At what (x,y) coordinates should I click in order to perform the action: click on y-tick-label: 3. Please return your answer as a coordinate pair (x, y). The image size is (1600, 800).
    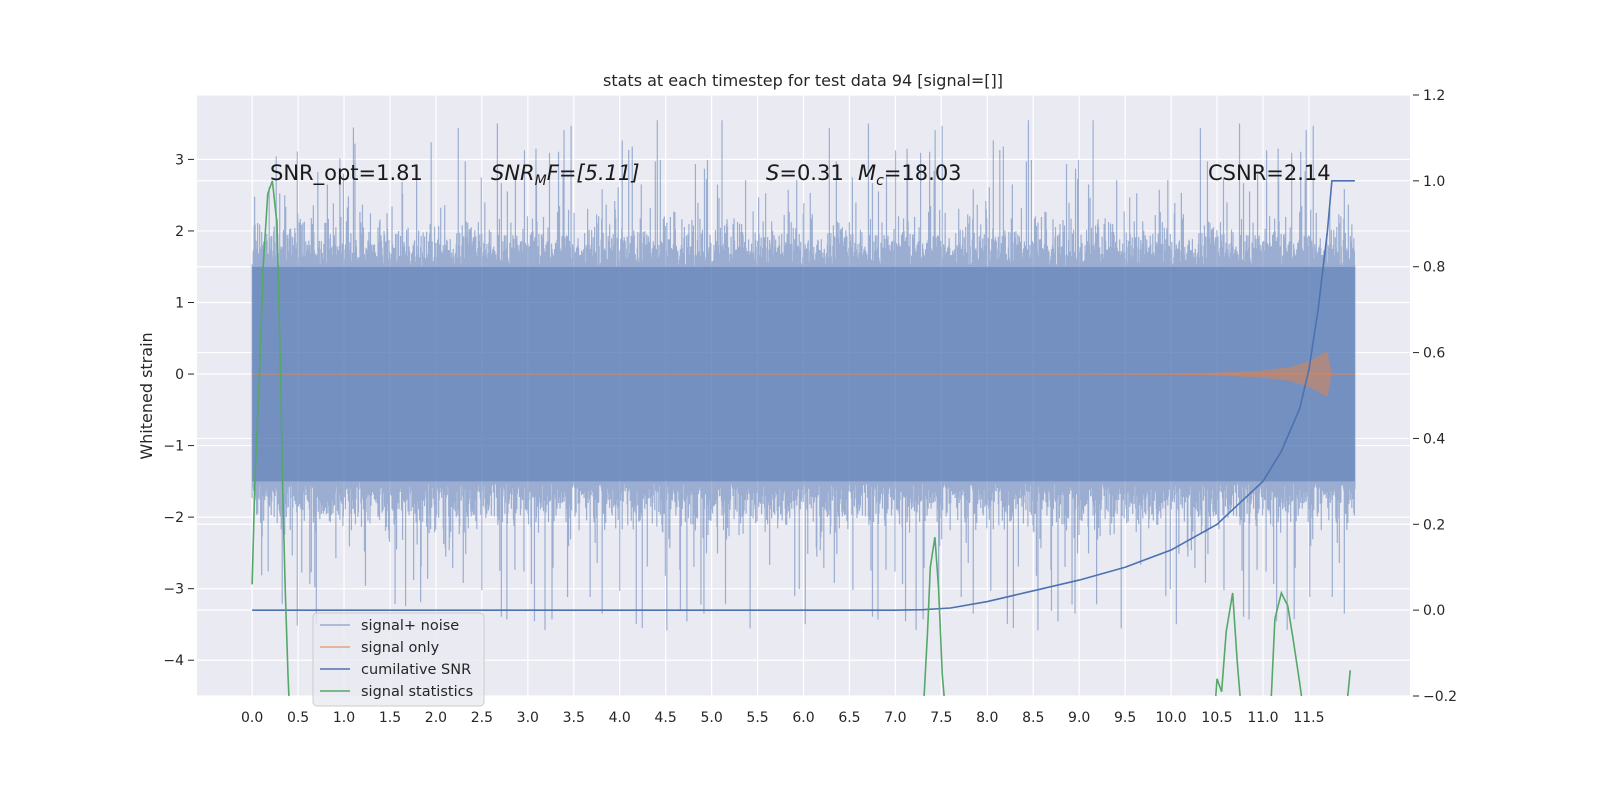
    Looking at the image, I should click on (179, 160).